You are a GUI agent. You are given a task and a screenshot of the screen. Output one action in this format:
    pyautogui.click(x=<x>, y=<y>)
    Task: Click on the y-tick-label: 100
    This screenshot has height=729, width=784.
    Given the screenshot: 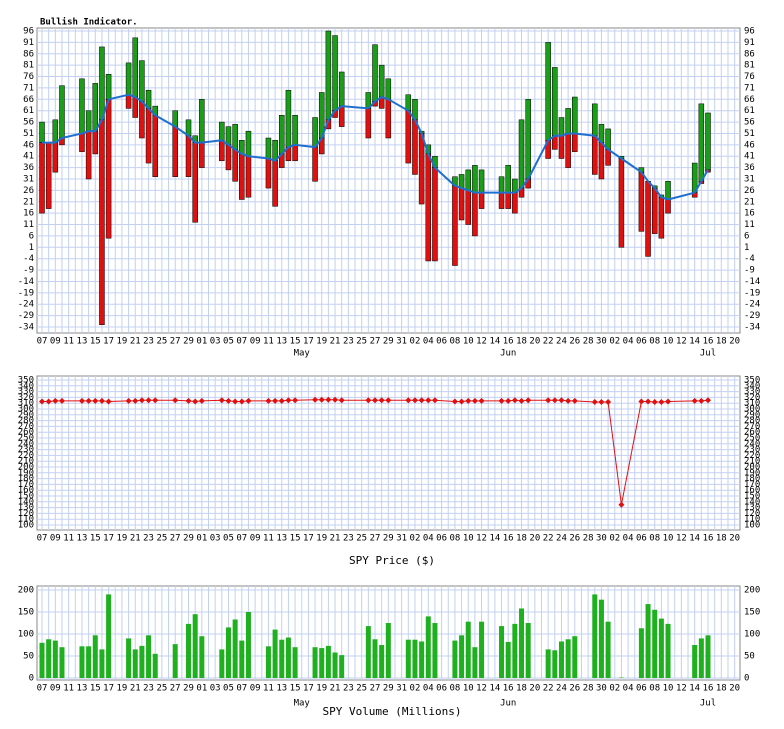 What is the action you would take?
    pyautogui.click(x=26, y=635)
    